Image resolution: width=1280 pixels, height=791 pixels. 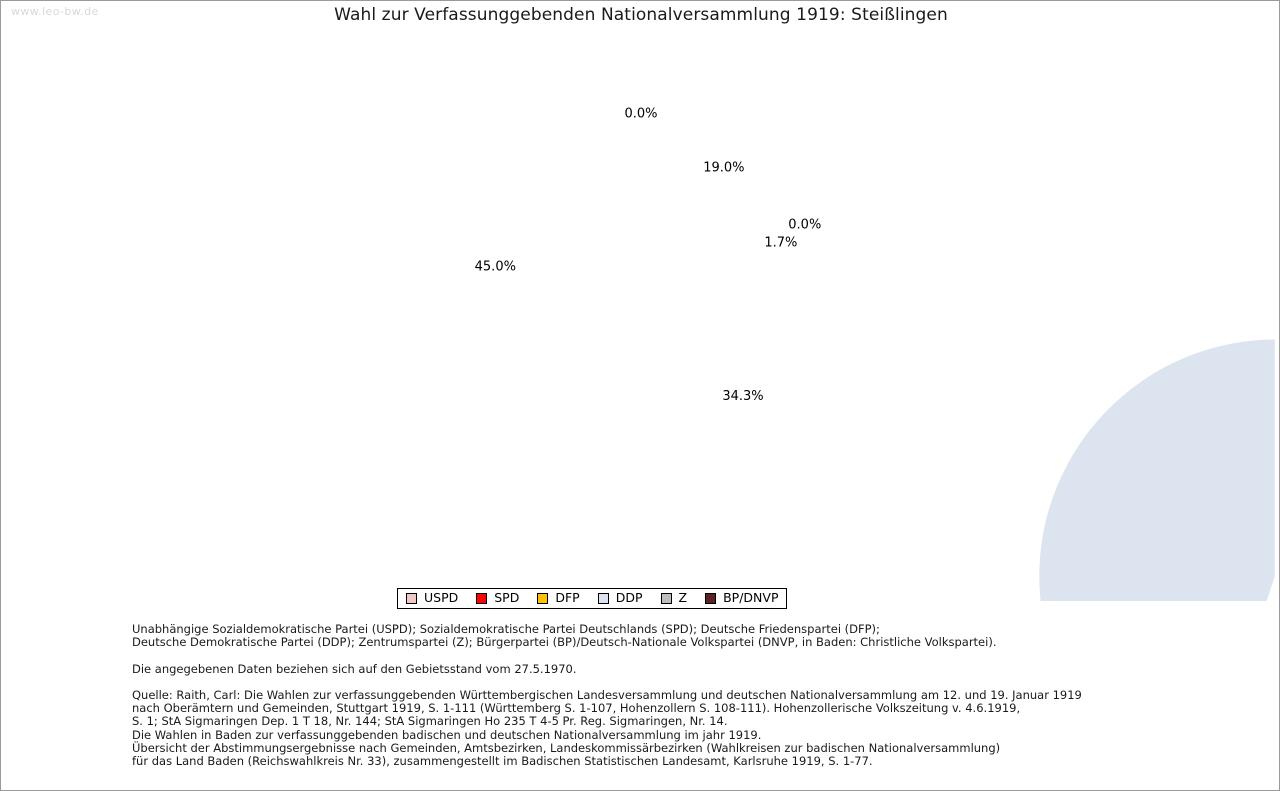 I want to click on pie-slice-ddp, so click(x=1157, y=468).